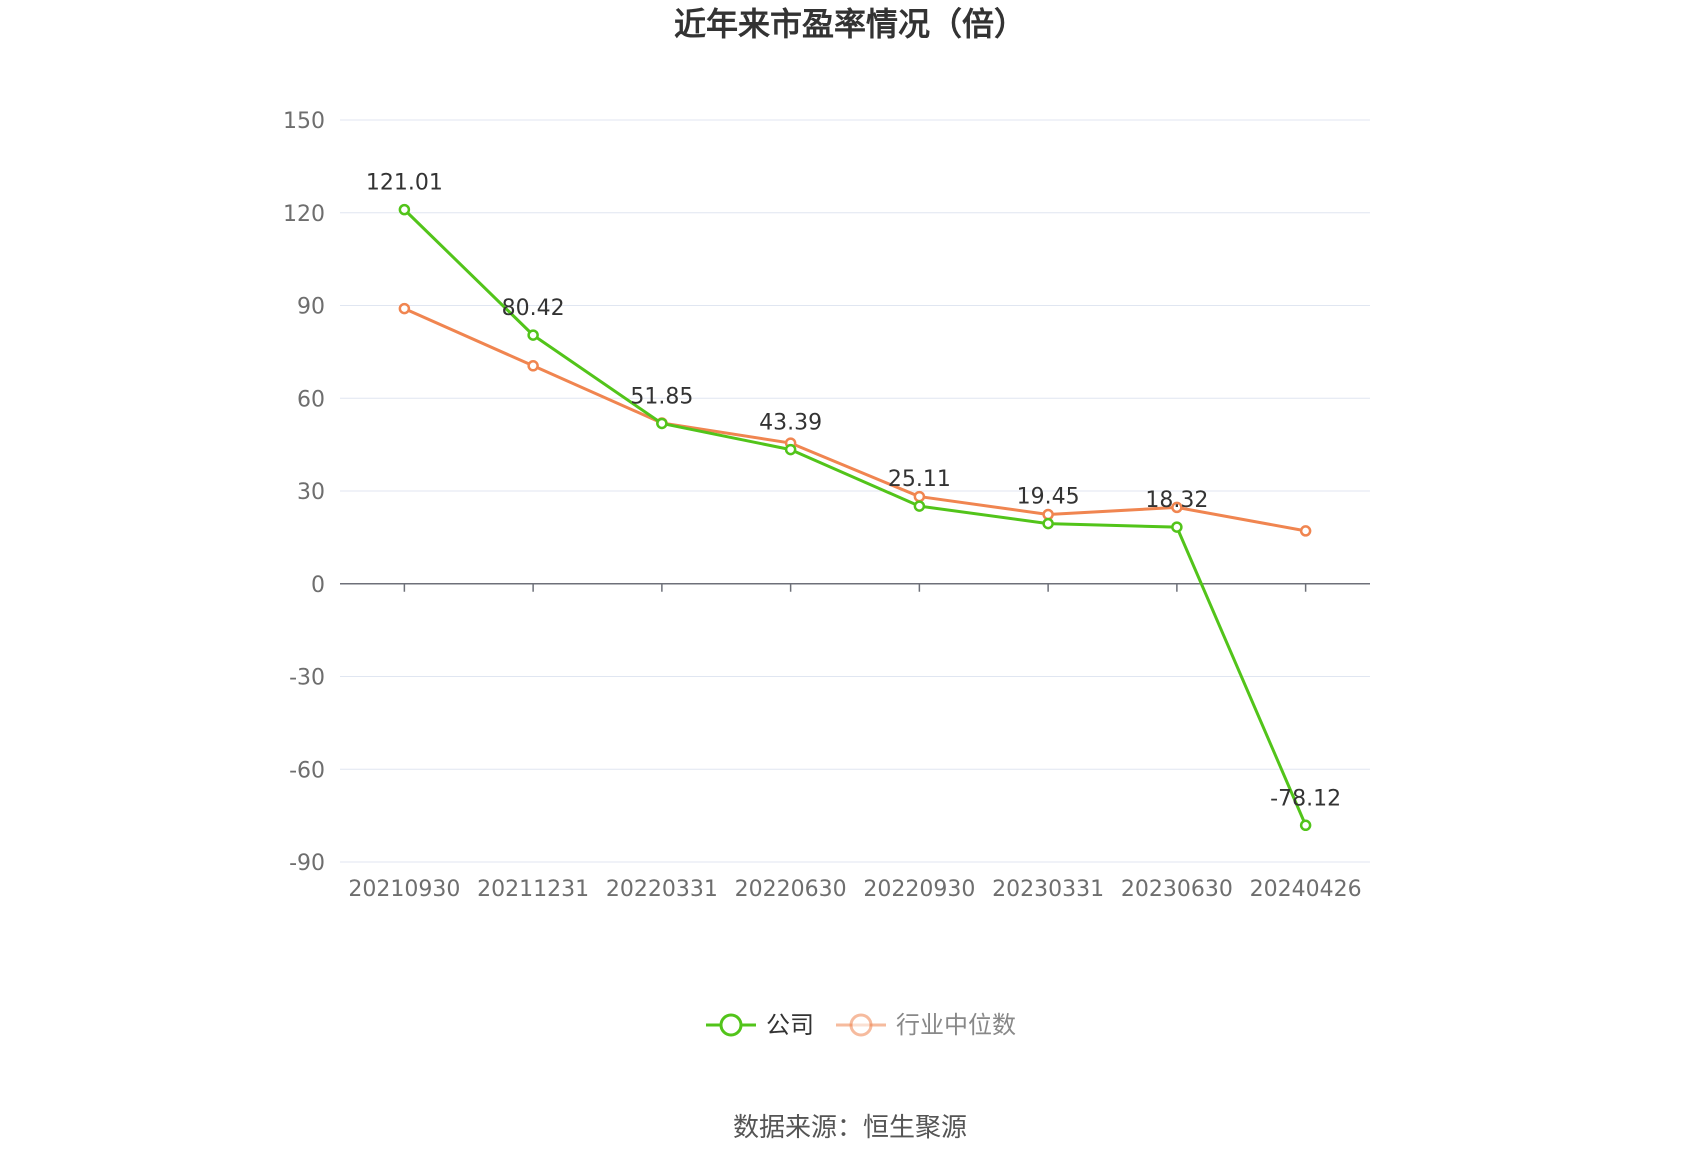 This screenshot has height=1150, width=1700. What do you see at coordinates (956, 1025) in the screenshot?
I see `legend-industry-label: 行业中位数` at bounding box center [956, 1025].